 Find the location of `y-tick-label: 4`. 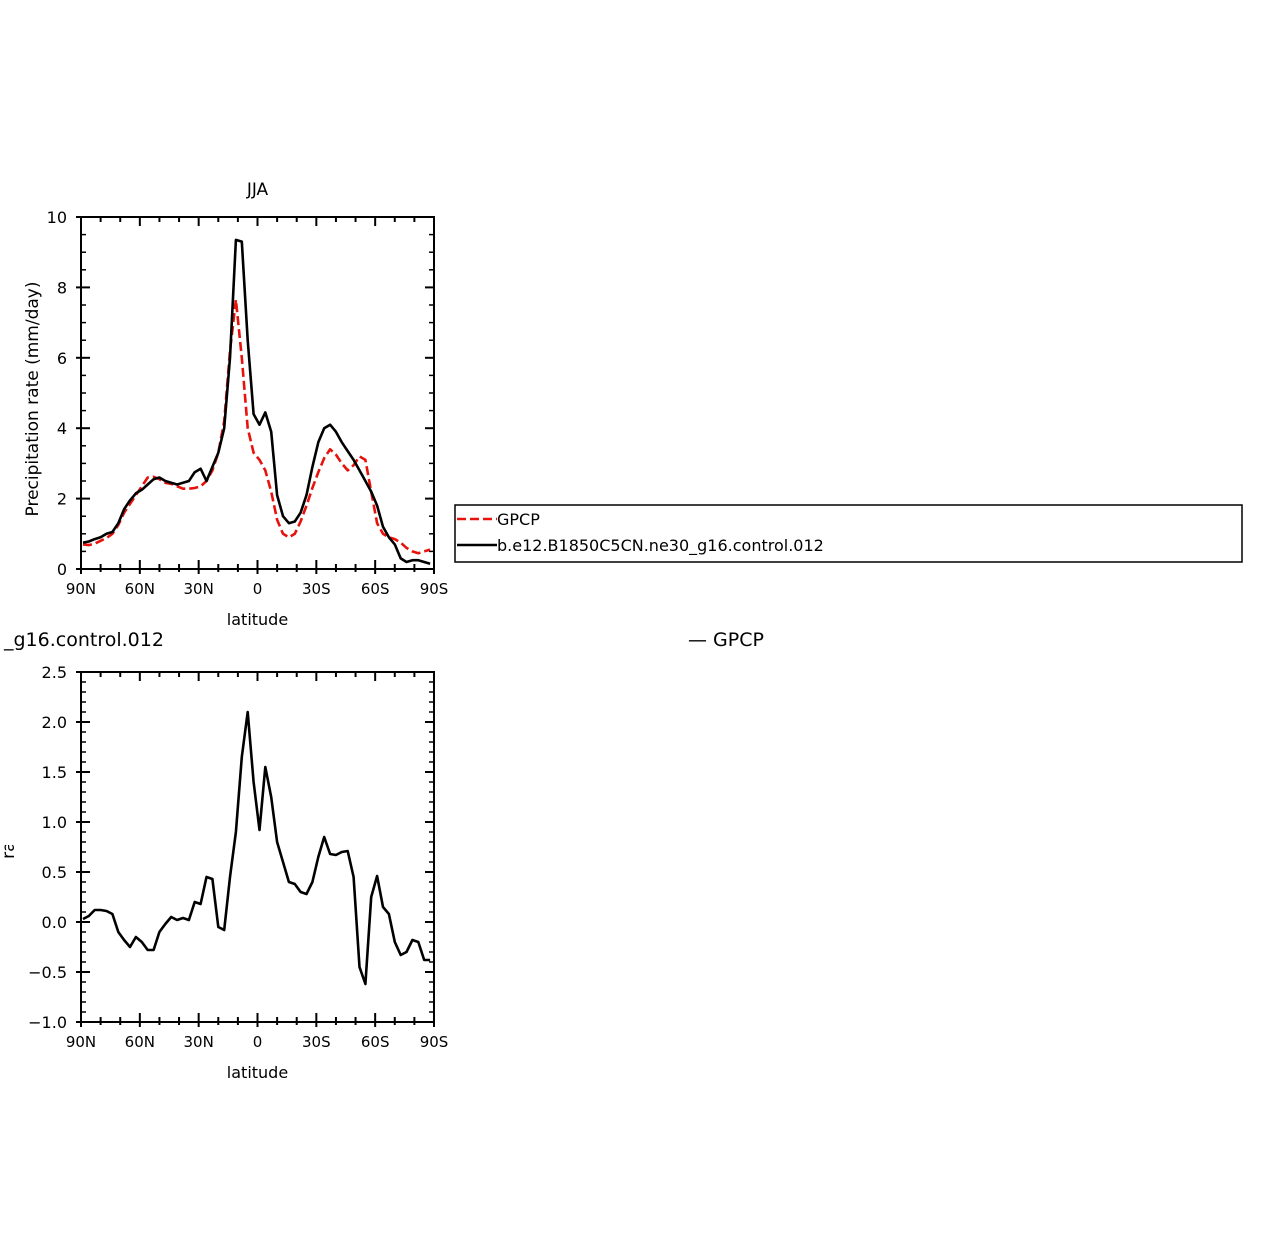

y-tick-label: 4 is located at coordinates (62, 428).